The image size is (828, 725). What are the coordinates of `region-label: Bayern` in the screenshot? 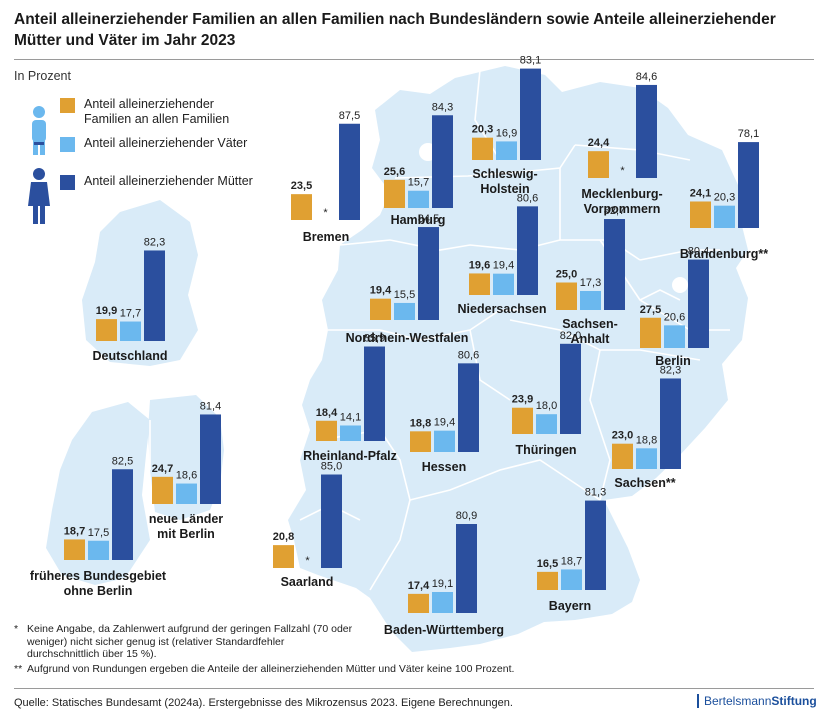 It's located at (570, 606).